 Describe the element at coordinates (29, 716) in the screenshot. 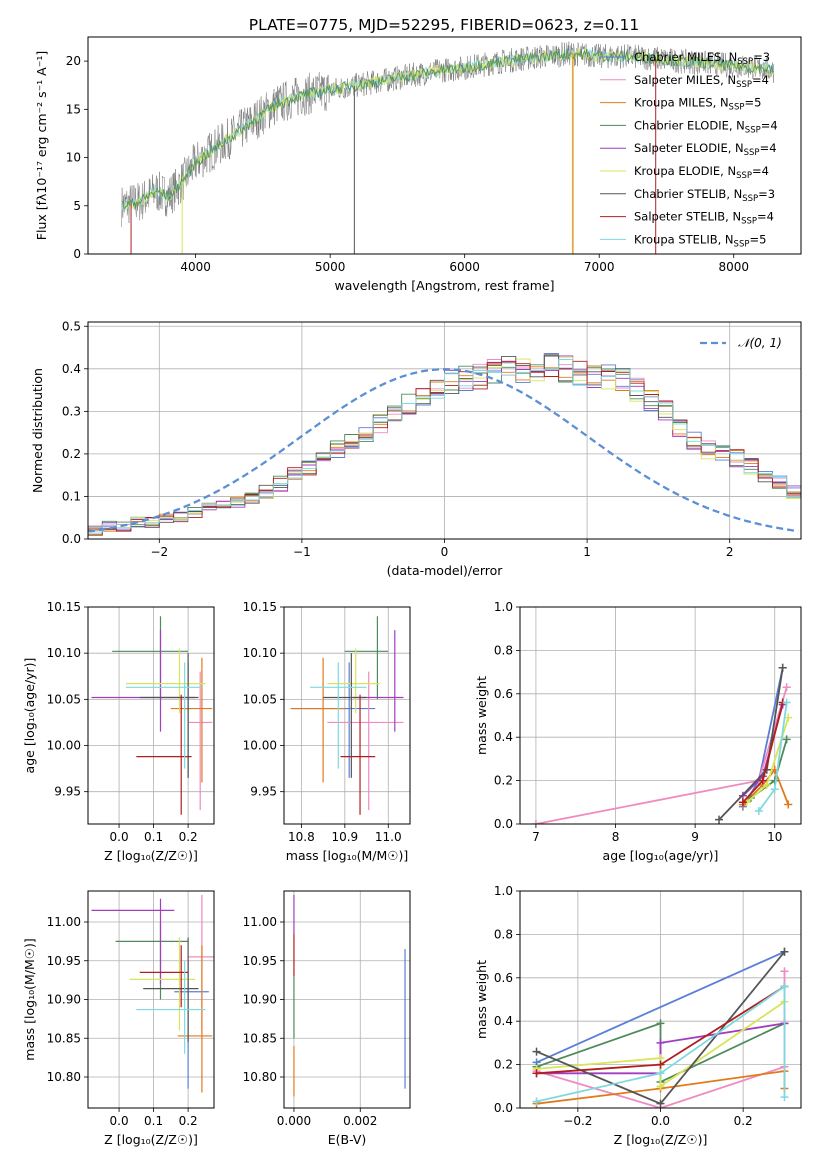

I see `age_vs_Z-ylabel: age [log₁₀(age/yr)]` at that location.